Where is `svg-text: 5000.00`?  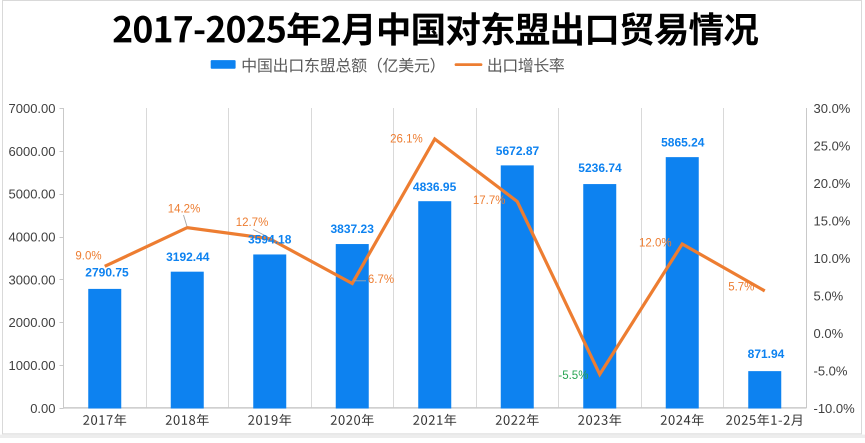 svg-text: 5000.00 is located at coordinates (32, 194).